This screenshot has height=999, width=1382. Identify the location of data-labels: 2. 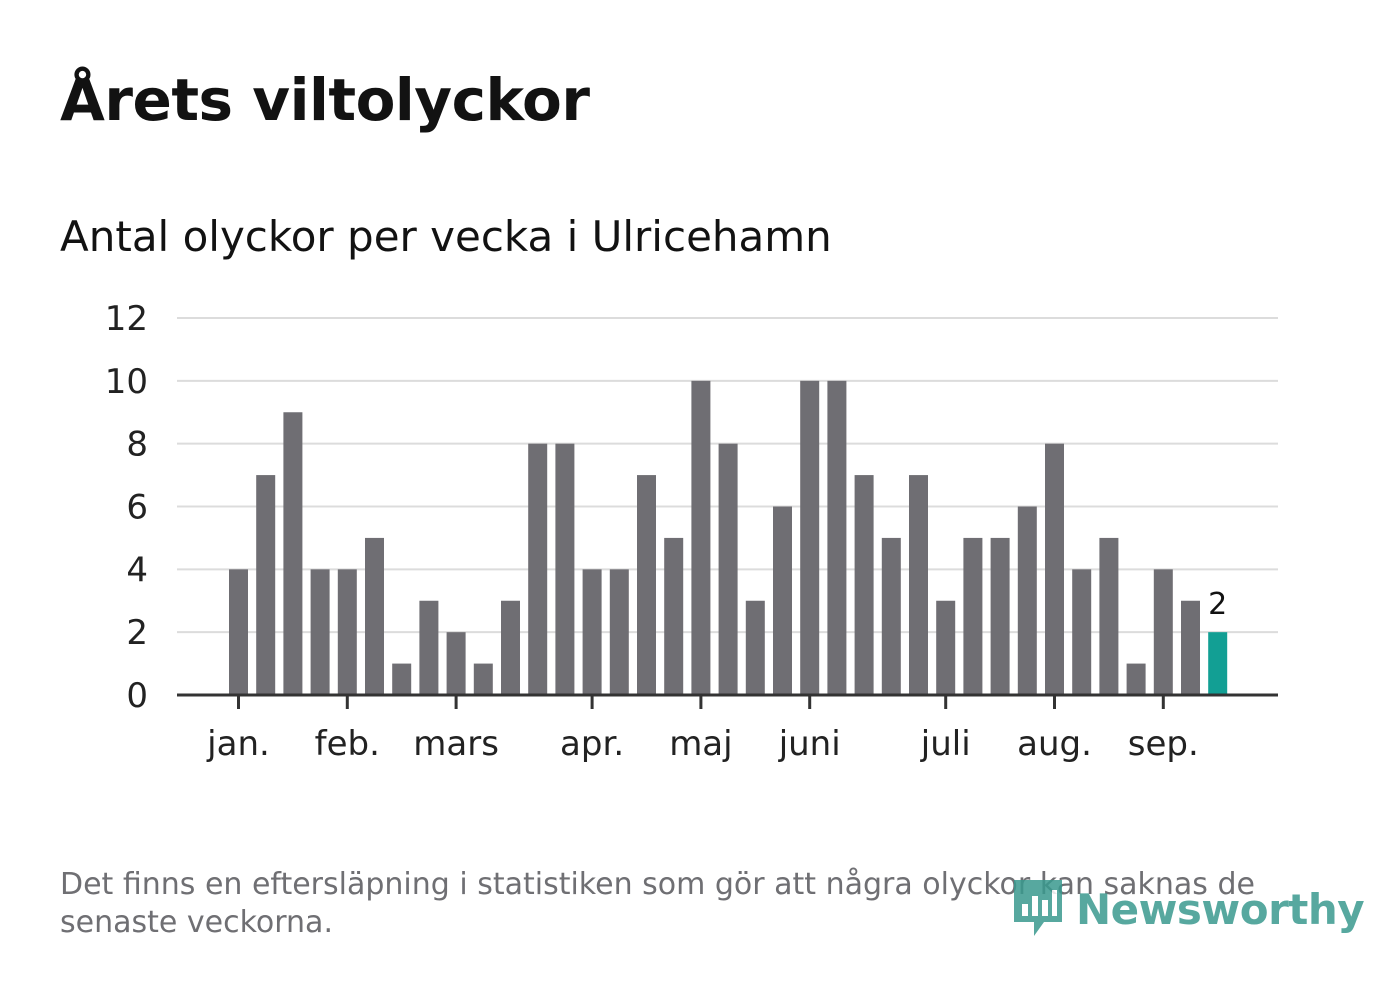
(1217, 604).